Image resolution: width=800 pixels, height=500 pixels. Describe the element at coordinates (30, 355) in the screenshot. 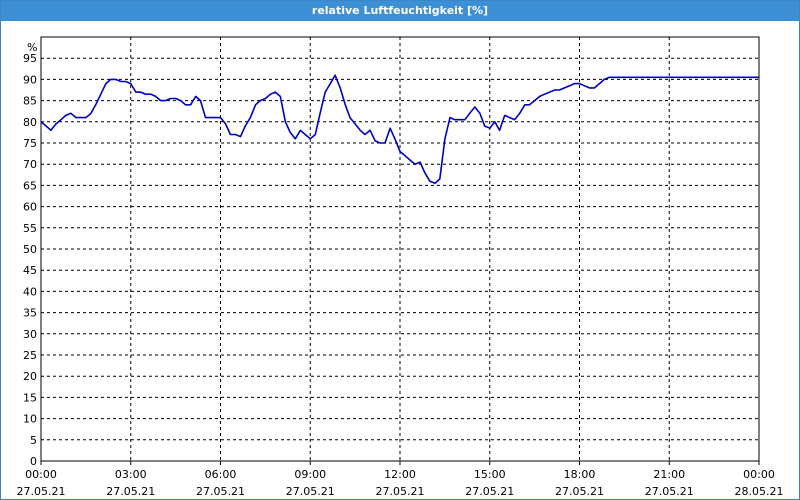

I see `y-tick-label: 25` at that location.